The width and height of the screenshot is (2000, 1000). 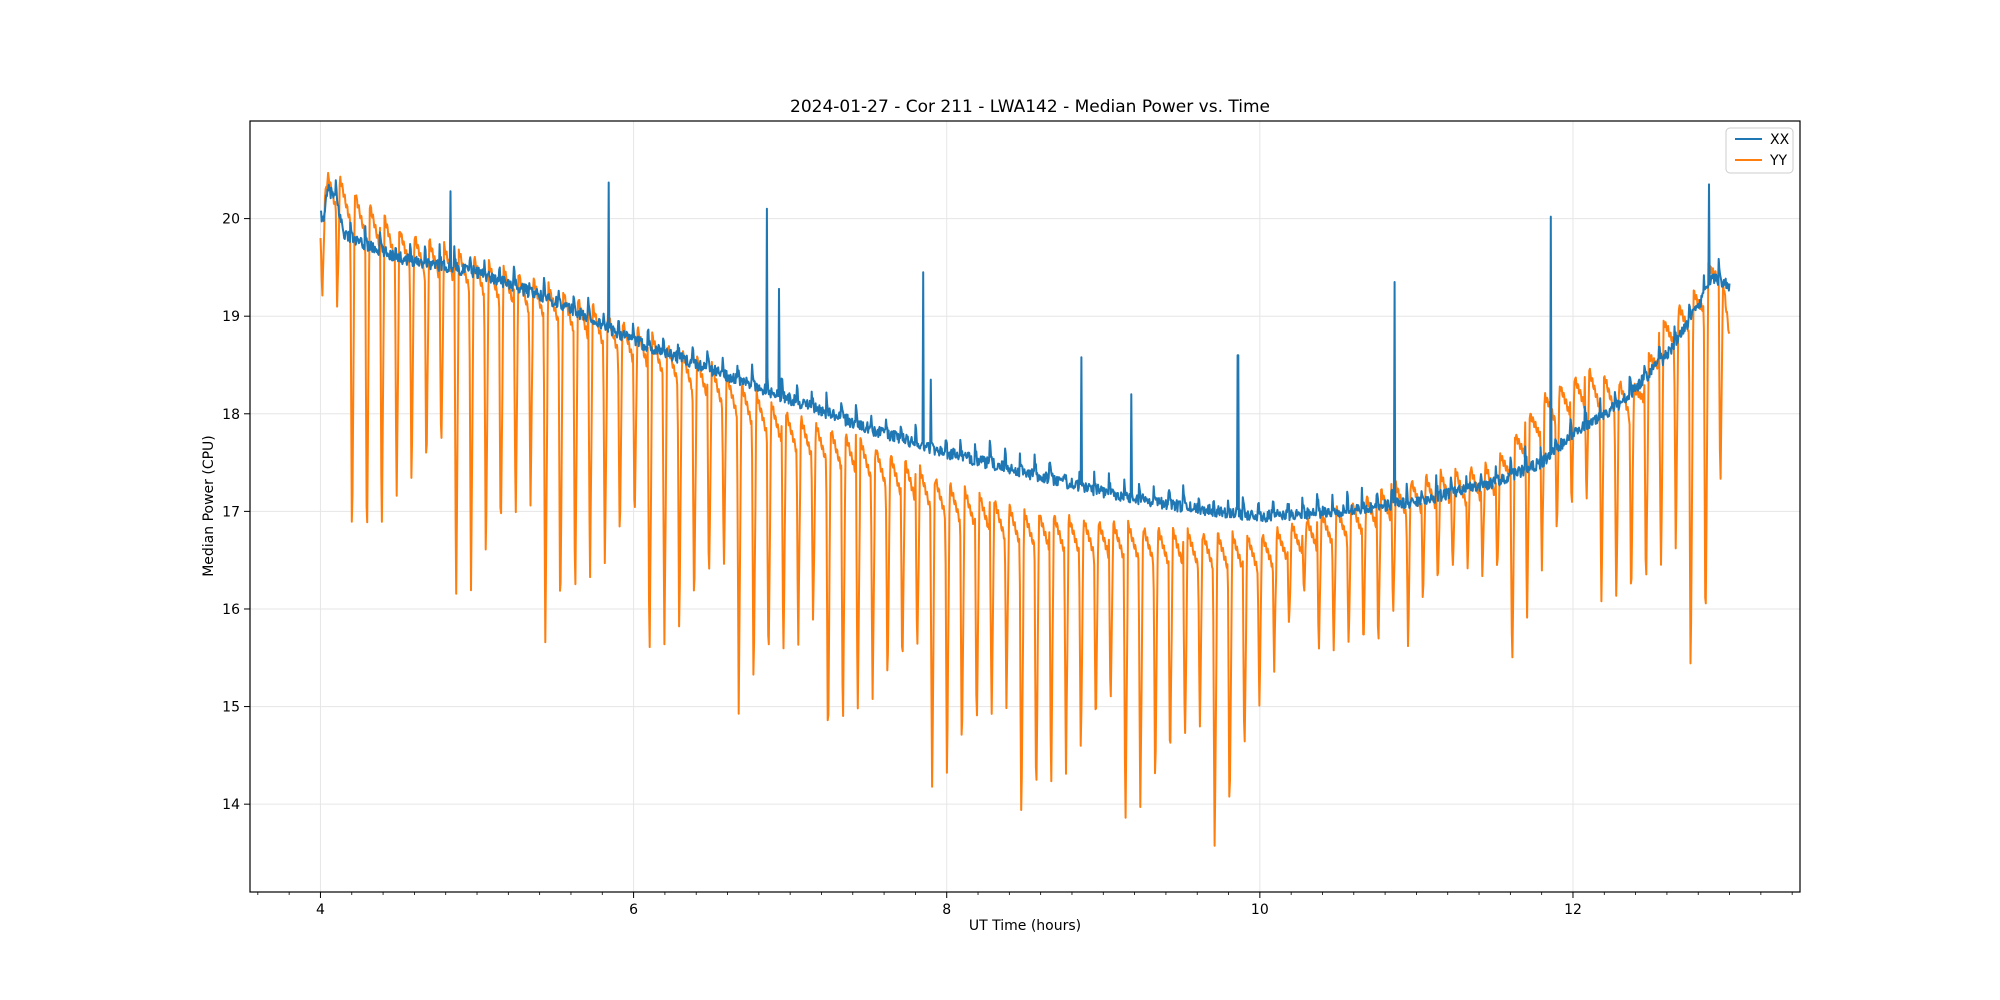 What do you see at coordinates (209, 506) in the screenshot?
I see `y-axis-label: Median Power (CPU)` at bounding box center [209, 506].